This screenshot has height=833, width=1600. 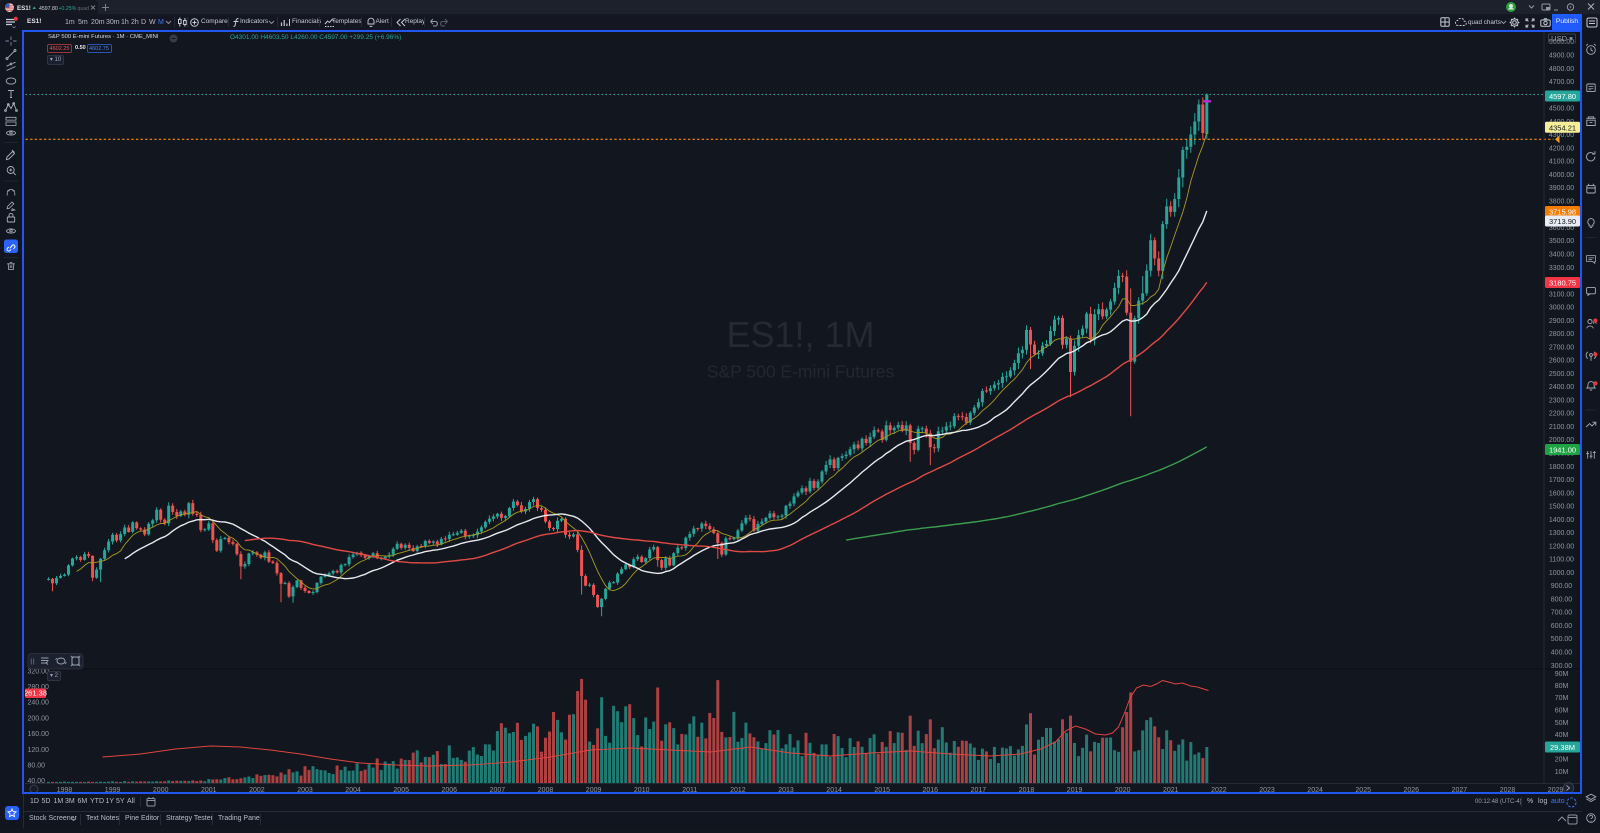 What do you see at coordinates (1411, 789) in the screenshot?
I see `svg-text: 2026` at bounding box center [1411, 789].